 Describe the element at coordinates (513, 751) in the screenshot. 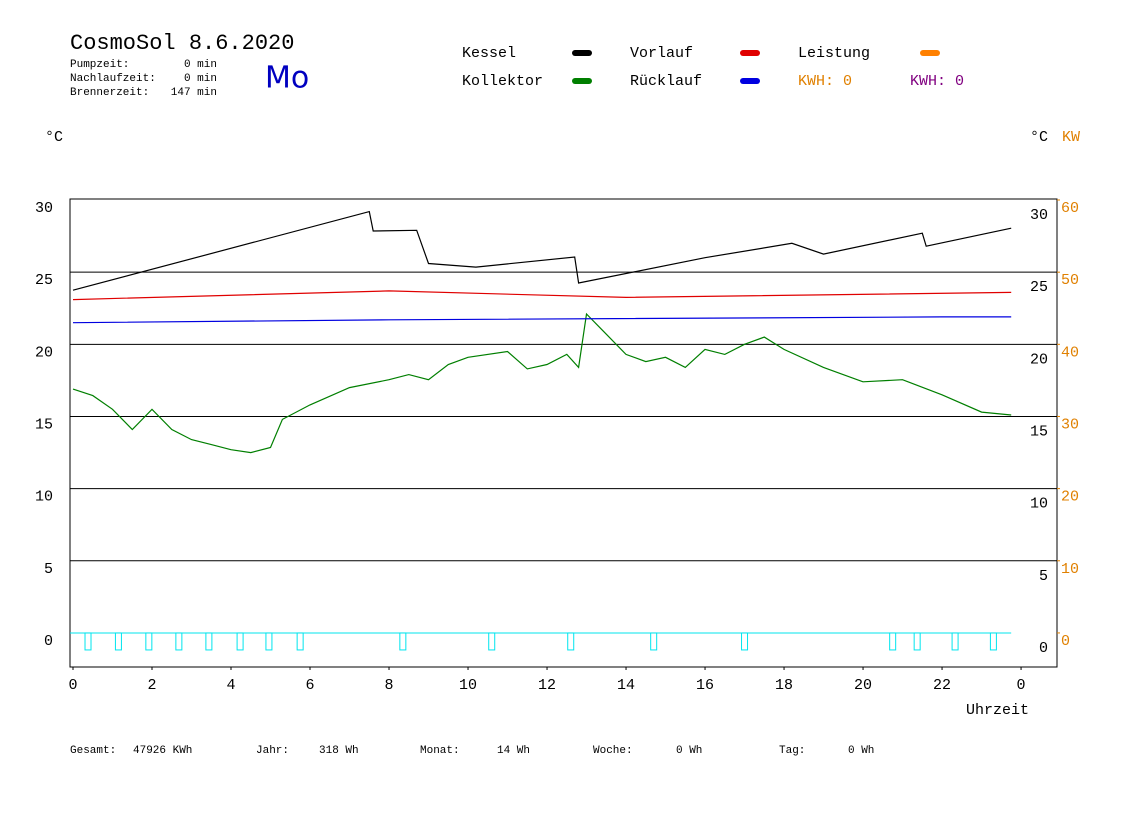

I see `footer-value: 14 Wh` at that location.